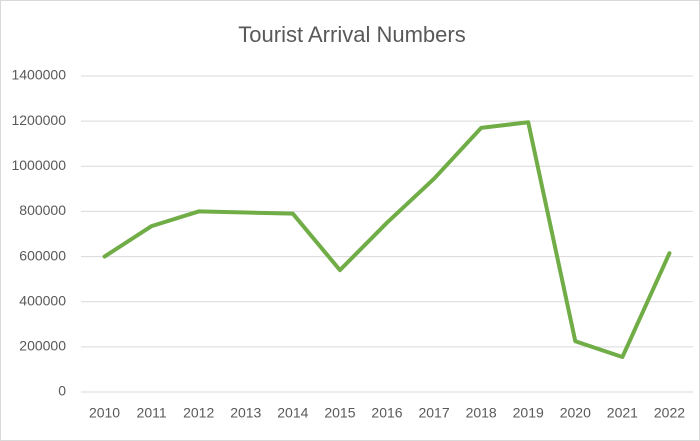  What do you see at coordinates (38, 120) in the screenshot?
I see `y-tick-label: 1200000` at bounding box center [38, 120].